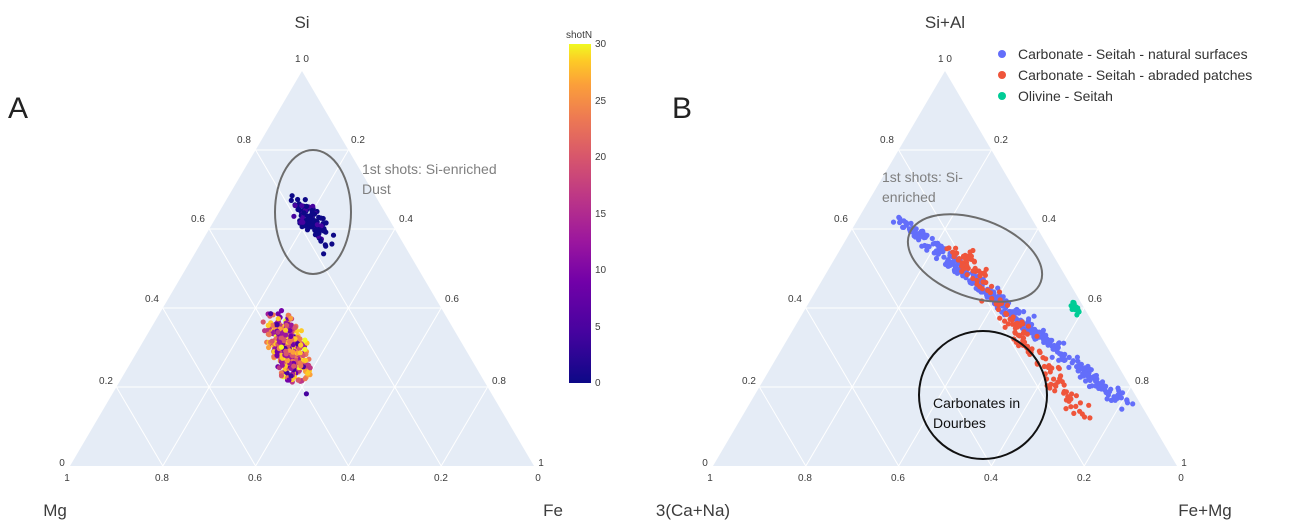 This screenshot has height=523, width=1314. Describe the element at coordinates (909, 197) in the screenshot. I see `annotation-text-b1-line2: enriched` at that location.